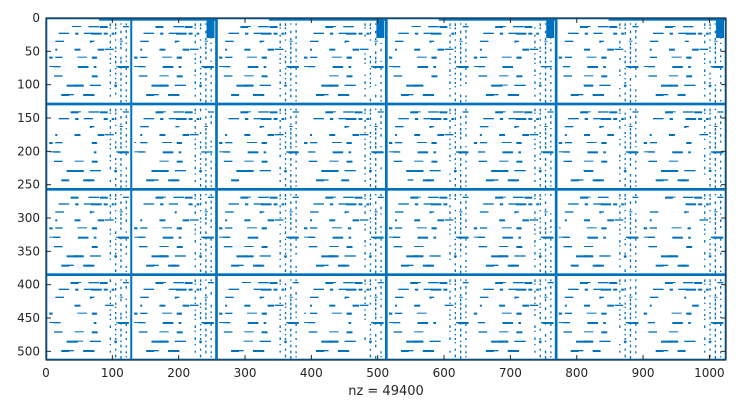  What do you see at coordinates (377, 373) in the screenshot?
I see `x-tick-label: 500` at bounding box center [377, 373].